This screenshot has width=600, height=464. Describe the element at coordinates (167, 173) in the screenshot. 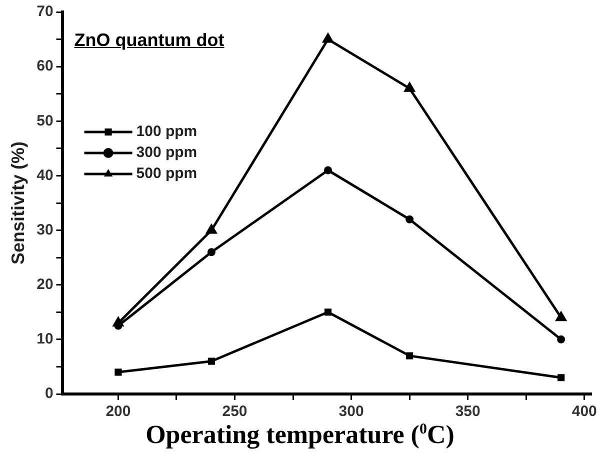

I see `legend-label: 500 ppm` at that location.